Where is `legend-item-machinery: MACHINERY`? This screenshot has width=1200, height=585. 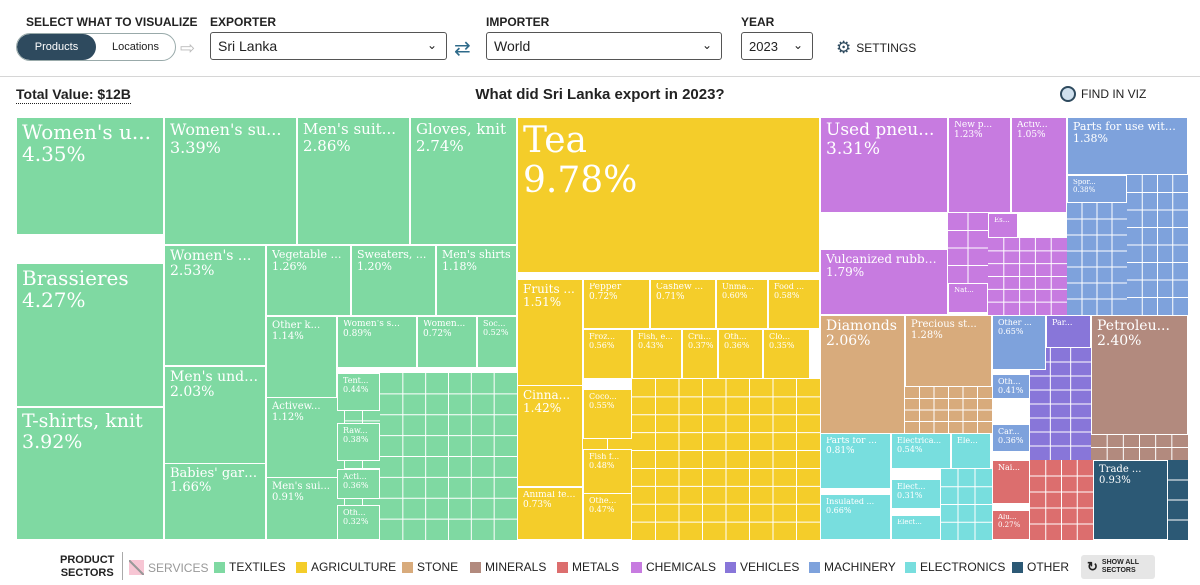
legend-item-machinery: MACHINERY is located at coordinates (852, 567).